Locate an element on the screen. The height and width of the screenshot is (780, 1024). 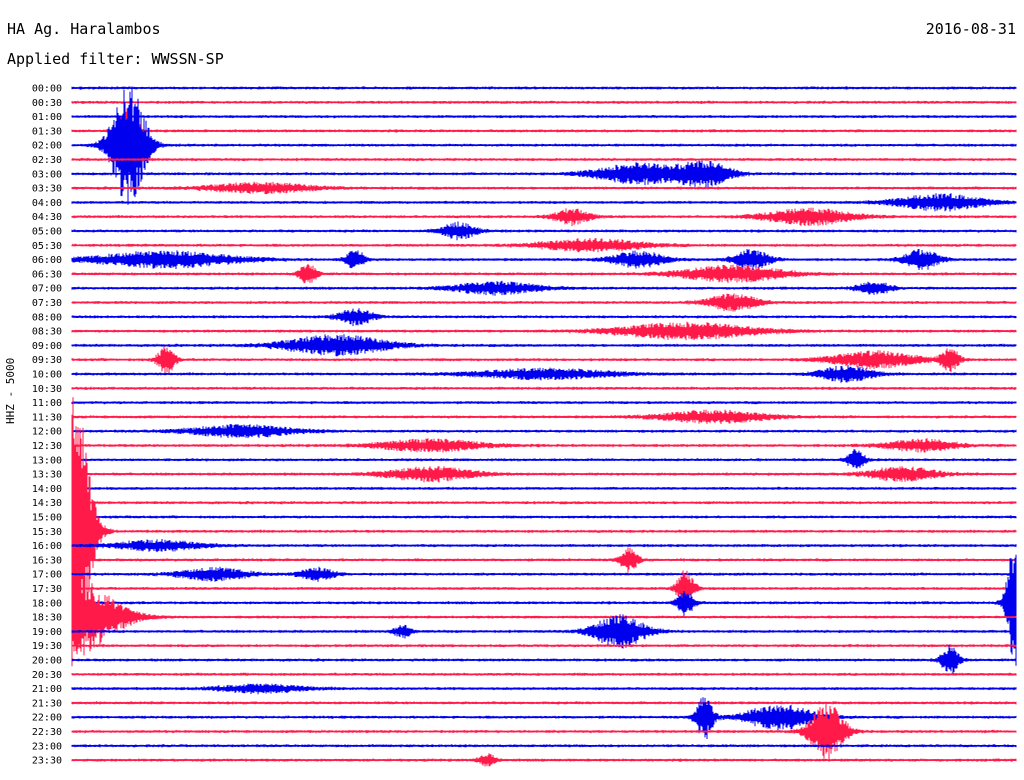
filter-label: Applied filter: WWSSN-SP is located at coordinates (115, 59).